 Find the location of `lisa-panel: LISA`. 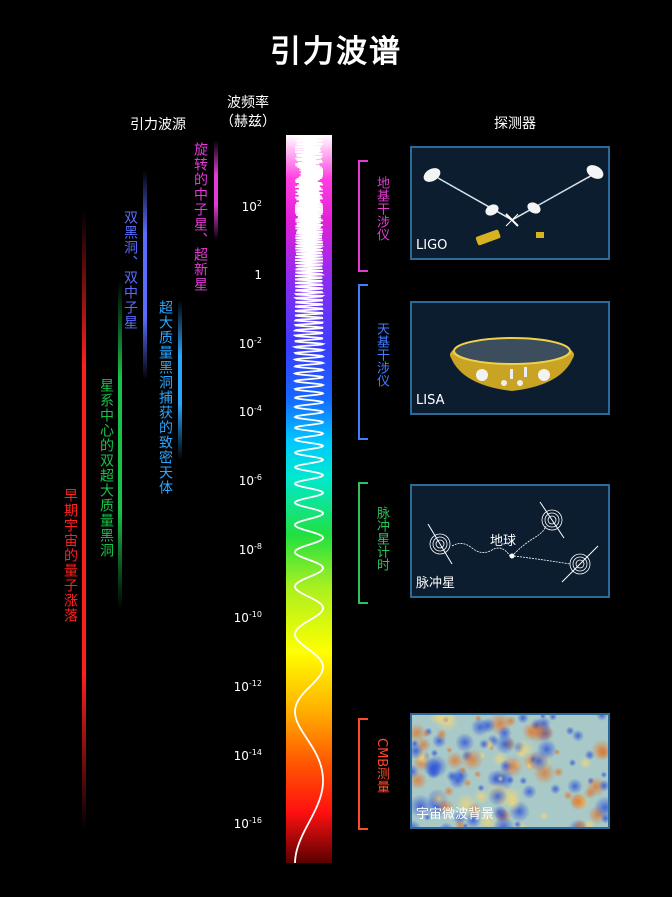

lisa-panel: LISA is located at coordinates (510, 358).